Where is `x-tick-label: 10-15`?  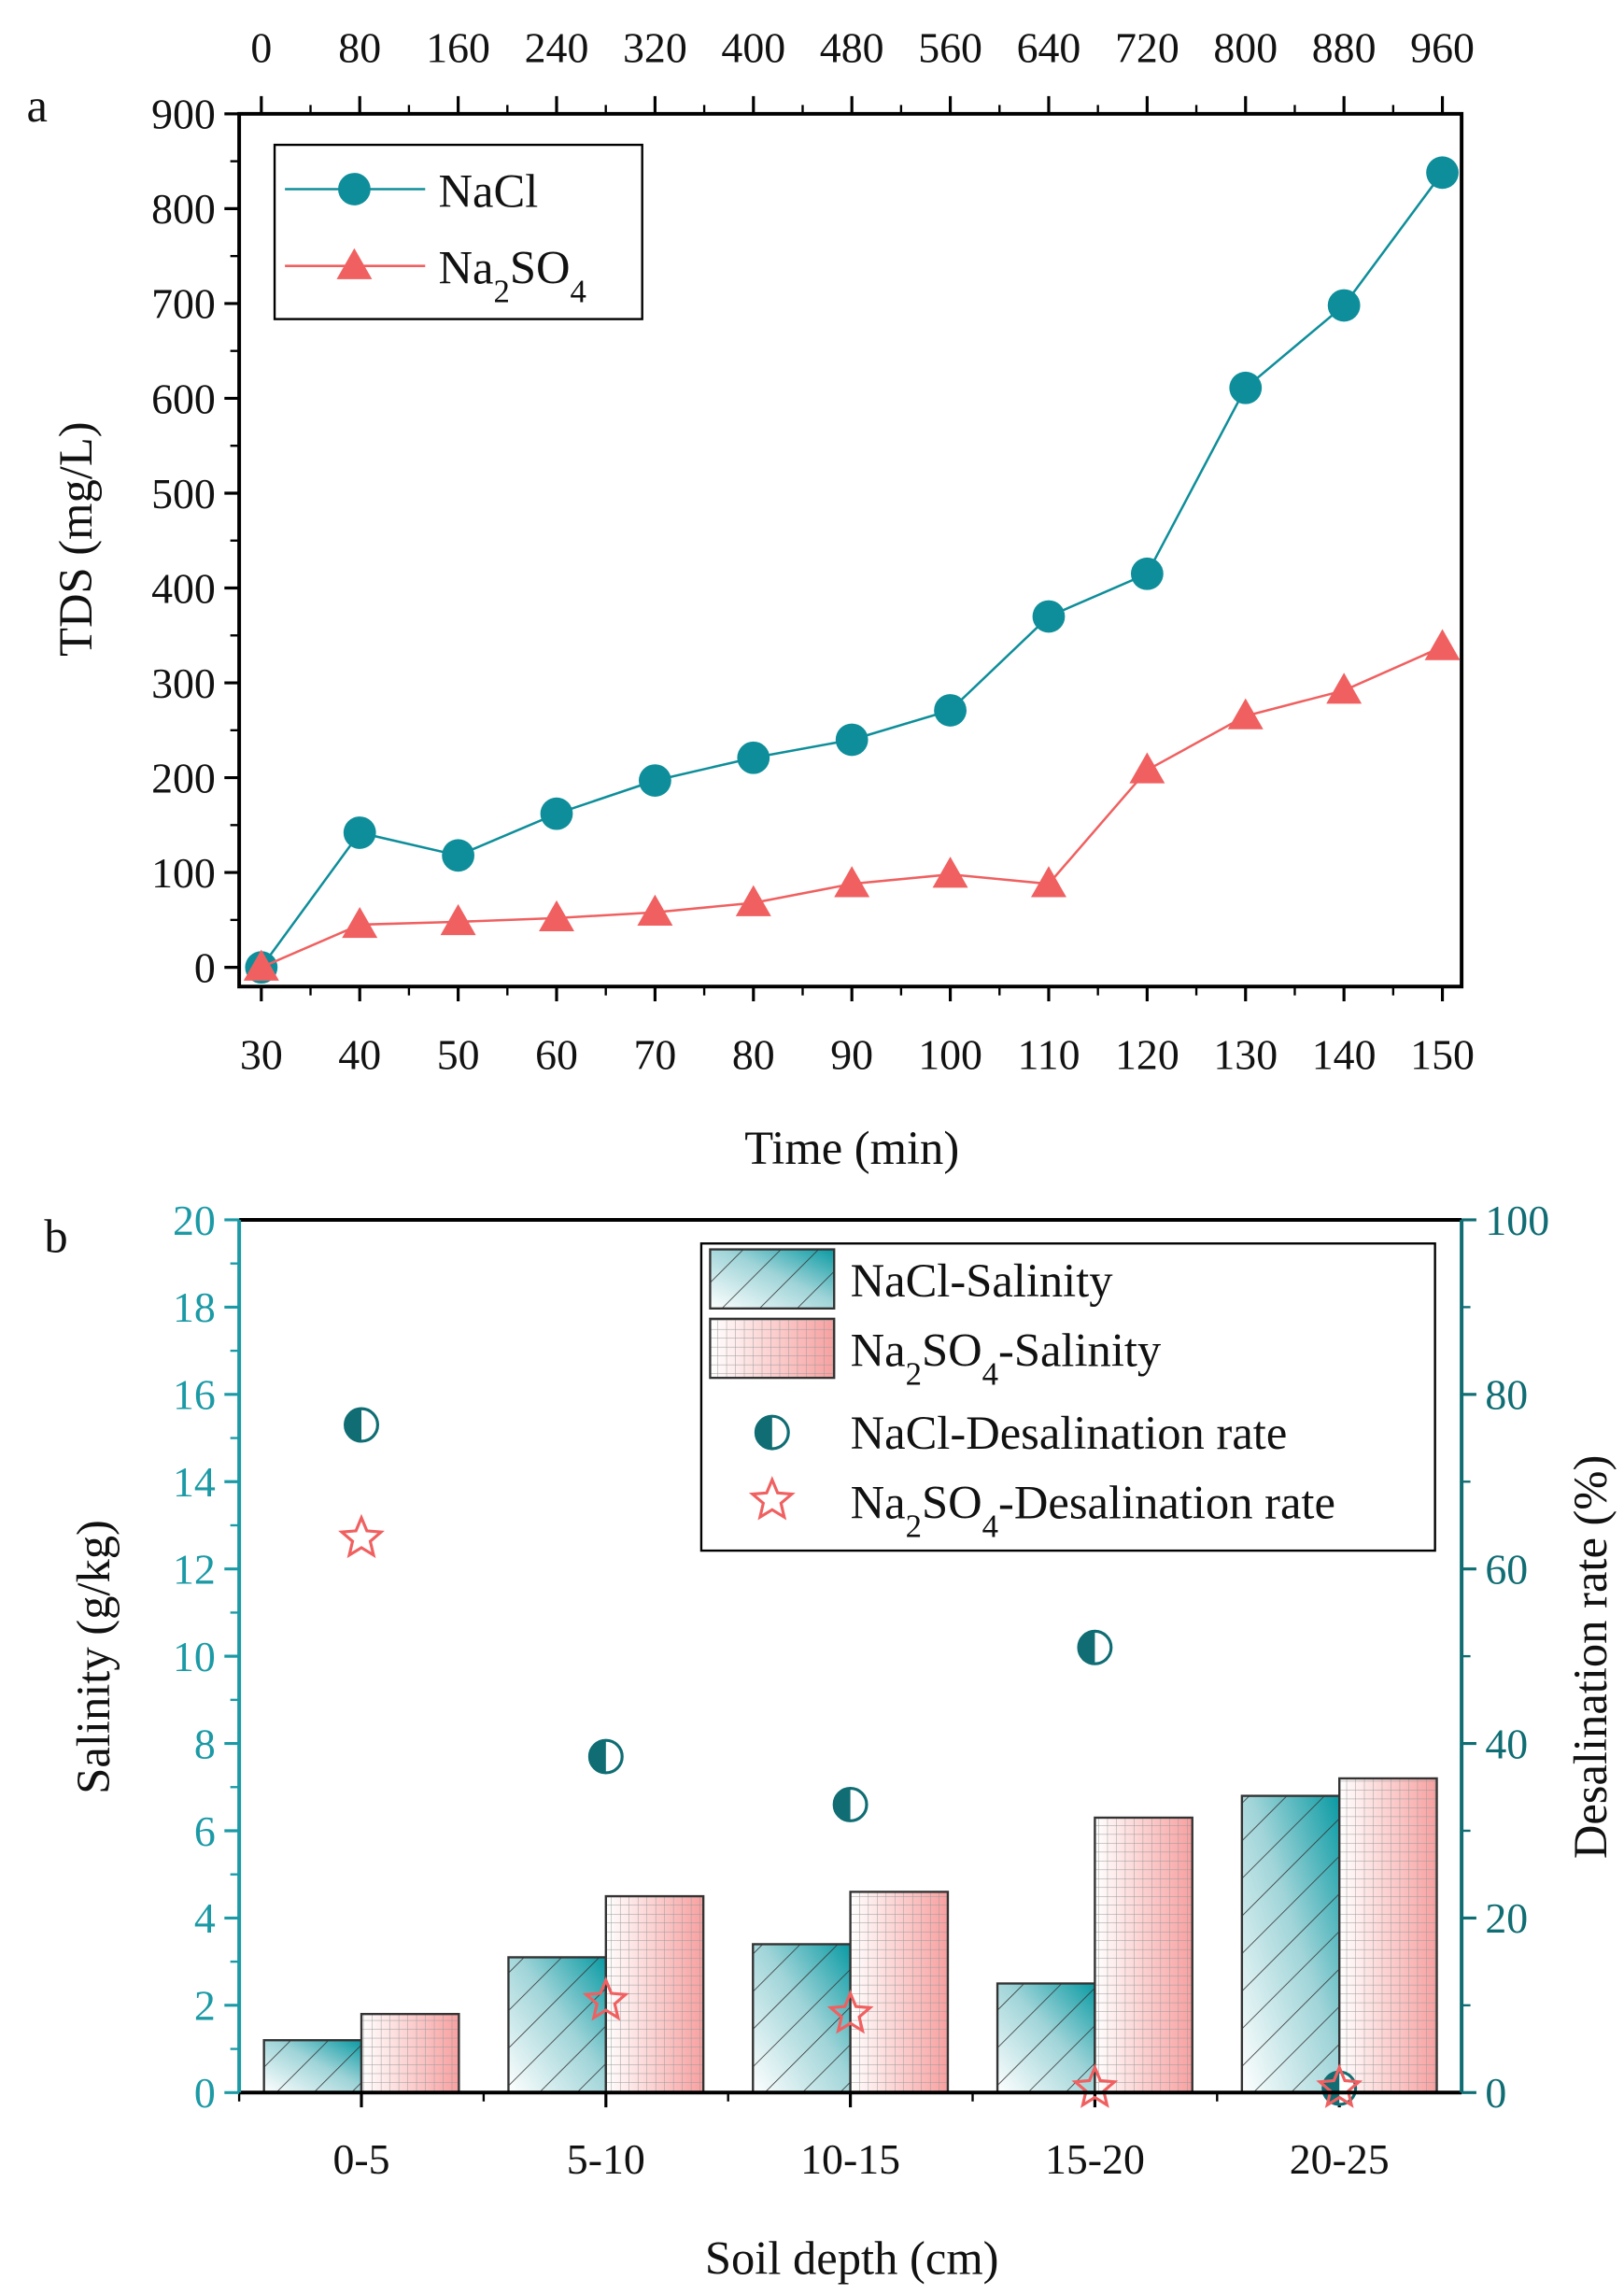 x-tick-label: 10-15 is located at coordinates (850, 2159).